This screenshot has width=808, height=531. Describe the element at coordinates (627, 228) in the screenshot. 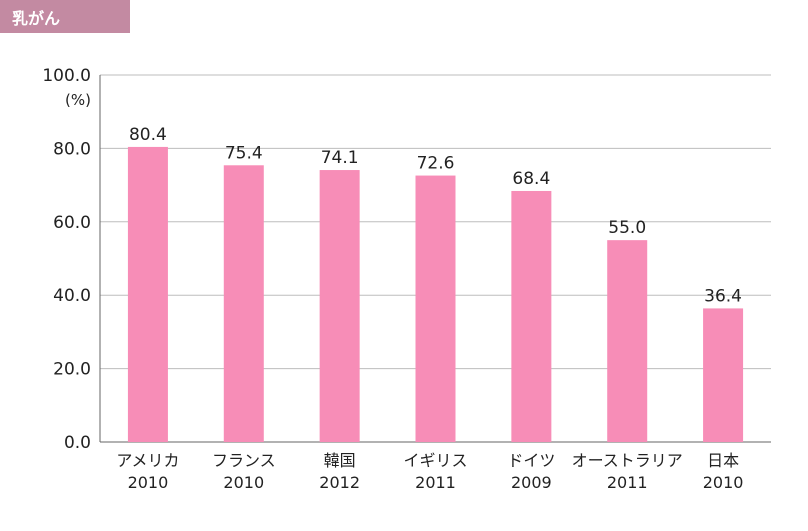

I see `data-label: 55.0` at that location.